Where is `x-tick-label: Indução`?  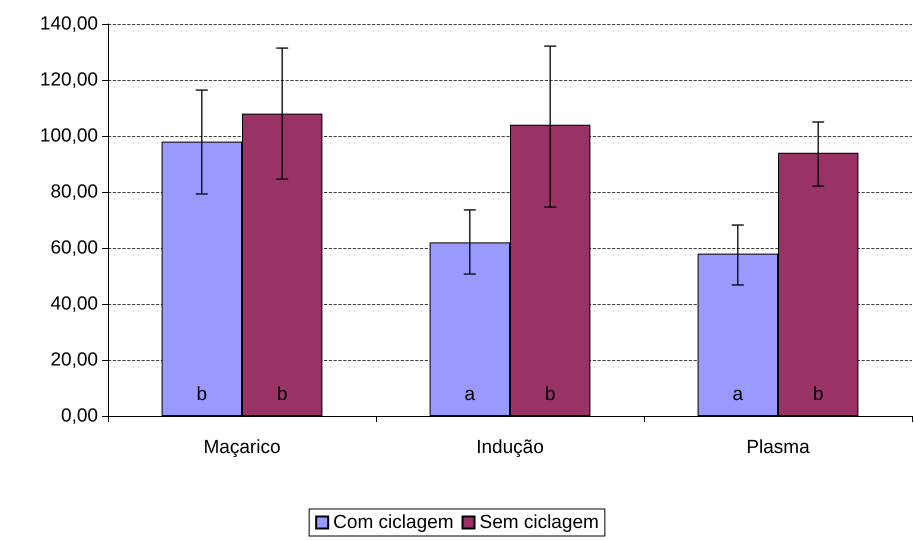 x-tick-label: Indução is located at coordinates (510, 447).